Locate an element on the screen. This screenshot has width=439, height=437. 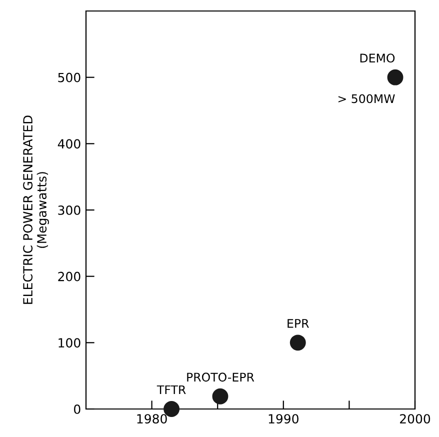
annotation: DEMO is located at coordinates (377, 58).